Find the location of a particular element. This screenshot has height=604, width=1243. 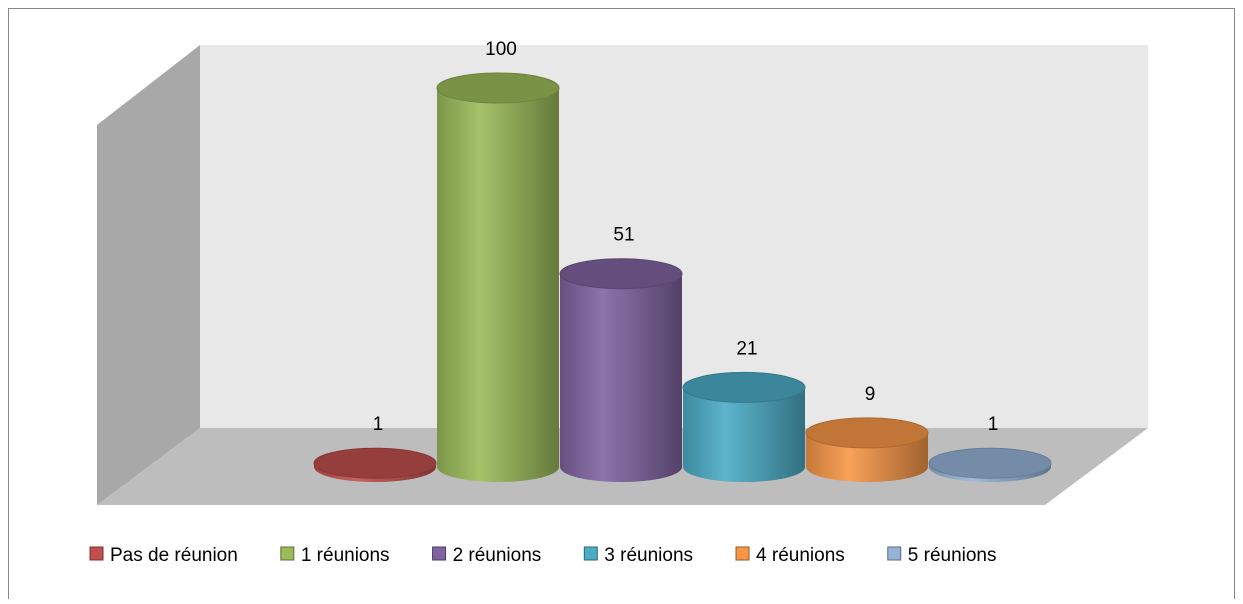

legend-label: 2 réunions is located at coordinates (497, 555).